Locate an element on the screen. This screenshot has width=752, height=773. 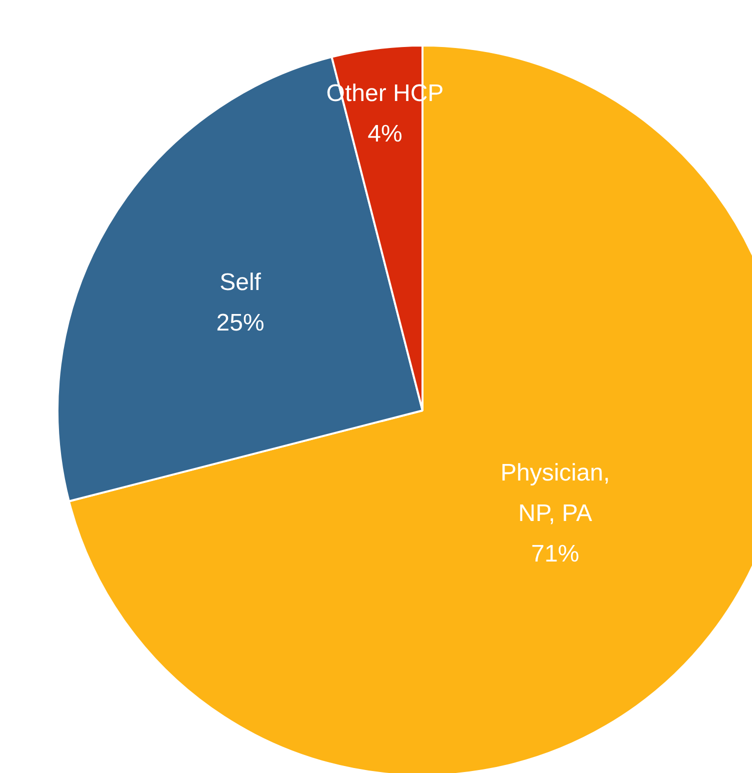
slice-label: Self is located at coordinates (241, 282).